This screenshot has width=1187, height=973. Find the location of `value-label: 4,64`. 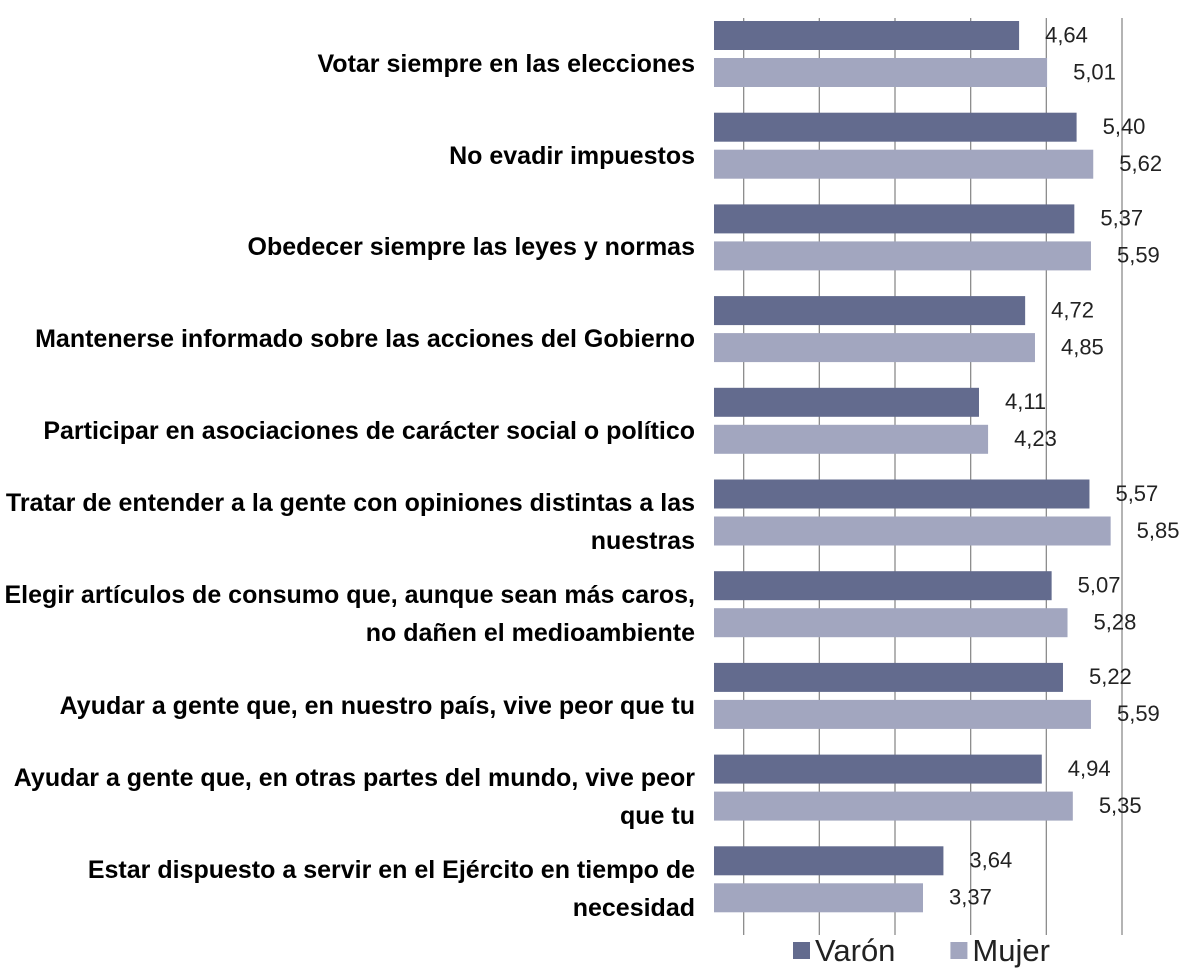

value-label: 4,64 is located at coordinates (1066, 34).